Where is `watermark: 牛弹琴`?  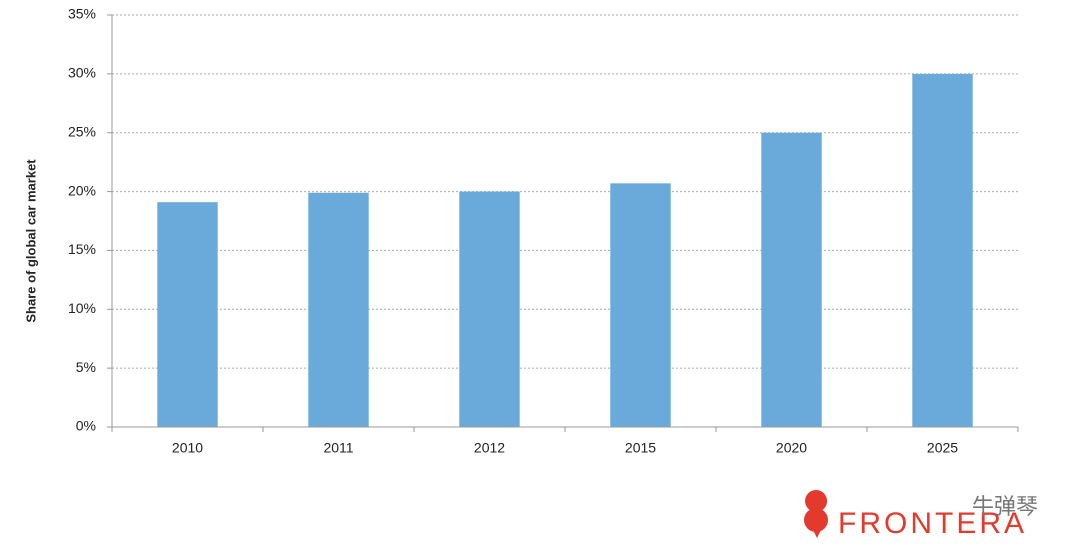 watermark: 牛弹琴 is located at coordinates (1005, 506).